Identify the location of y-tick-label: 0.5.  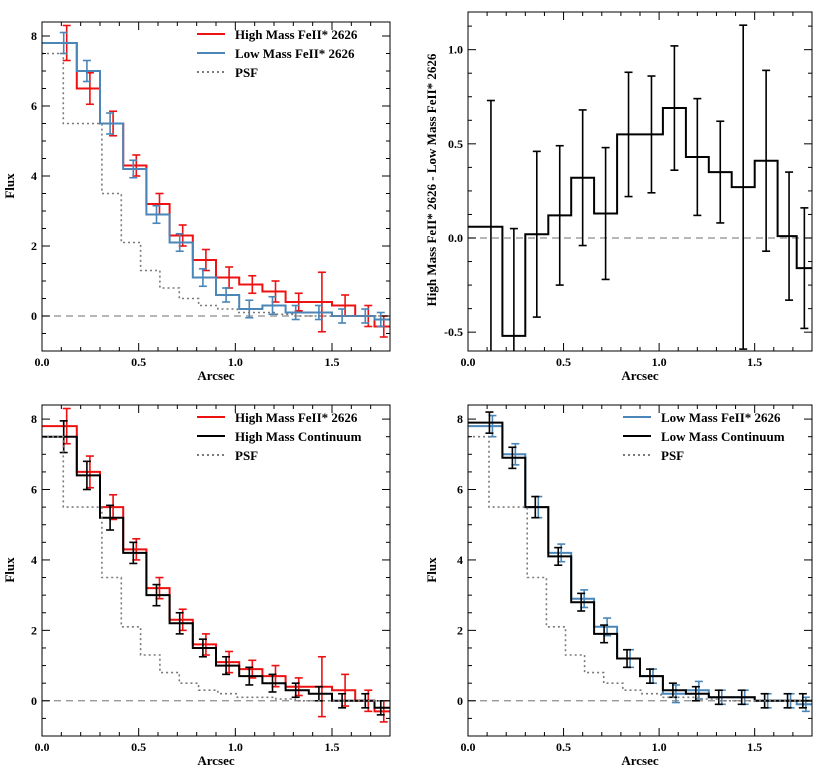
(455, 144).